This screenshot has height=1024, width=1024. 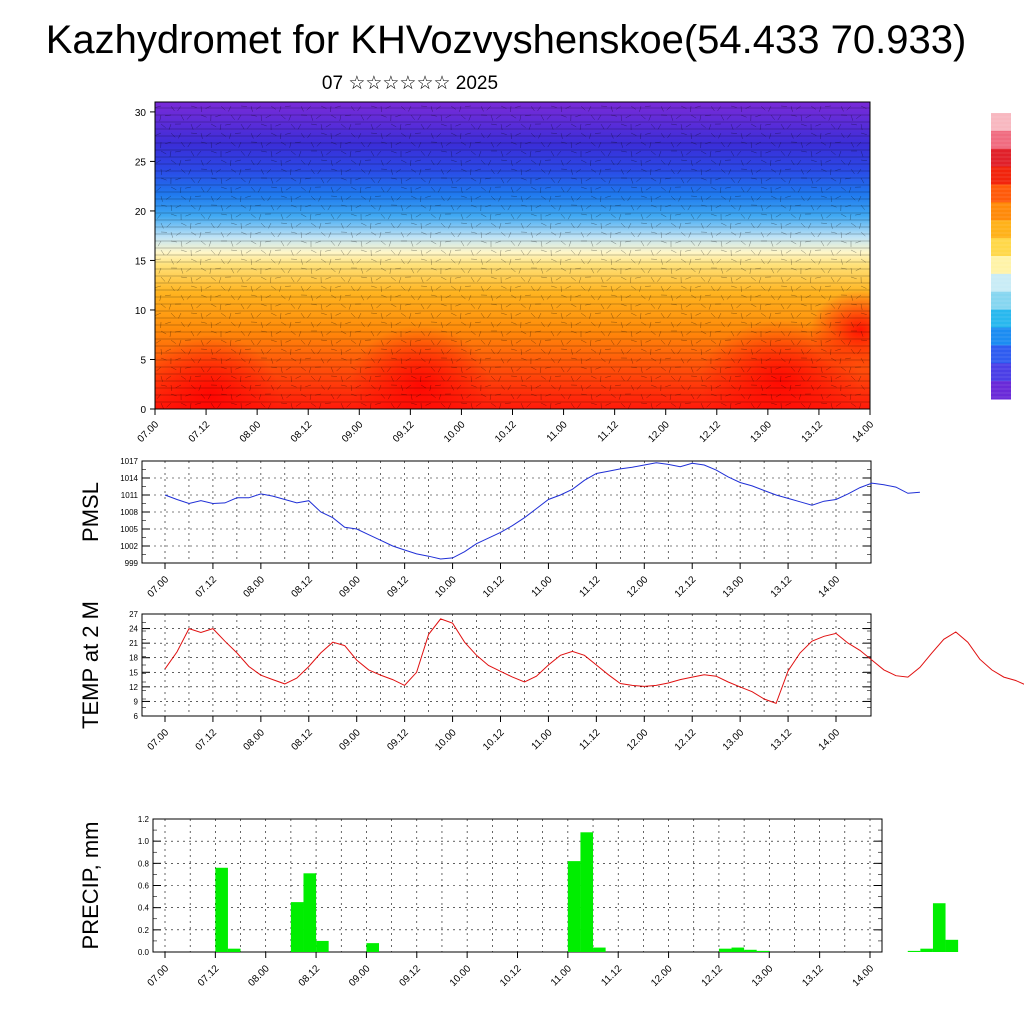 What do you see at coordinates (608, 431) in the screenshot?
I see `x-tick-label: 11.12` at bounding box center [608, 431].